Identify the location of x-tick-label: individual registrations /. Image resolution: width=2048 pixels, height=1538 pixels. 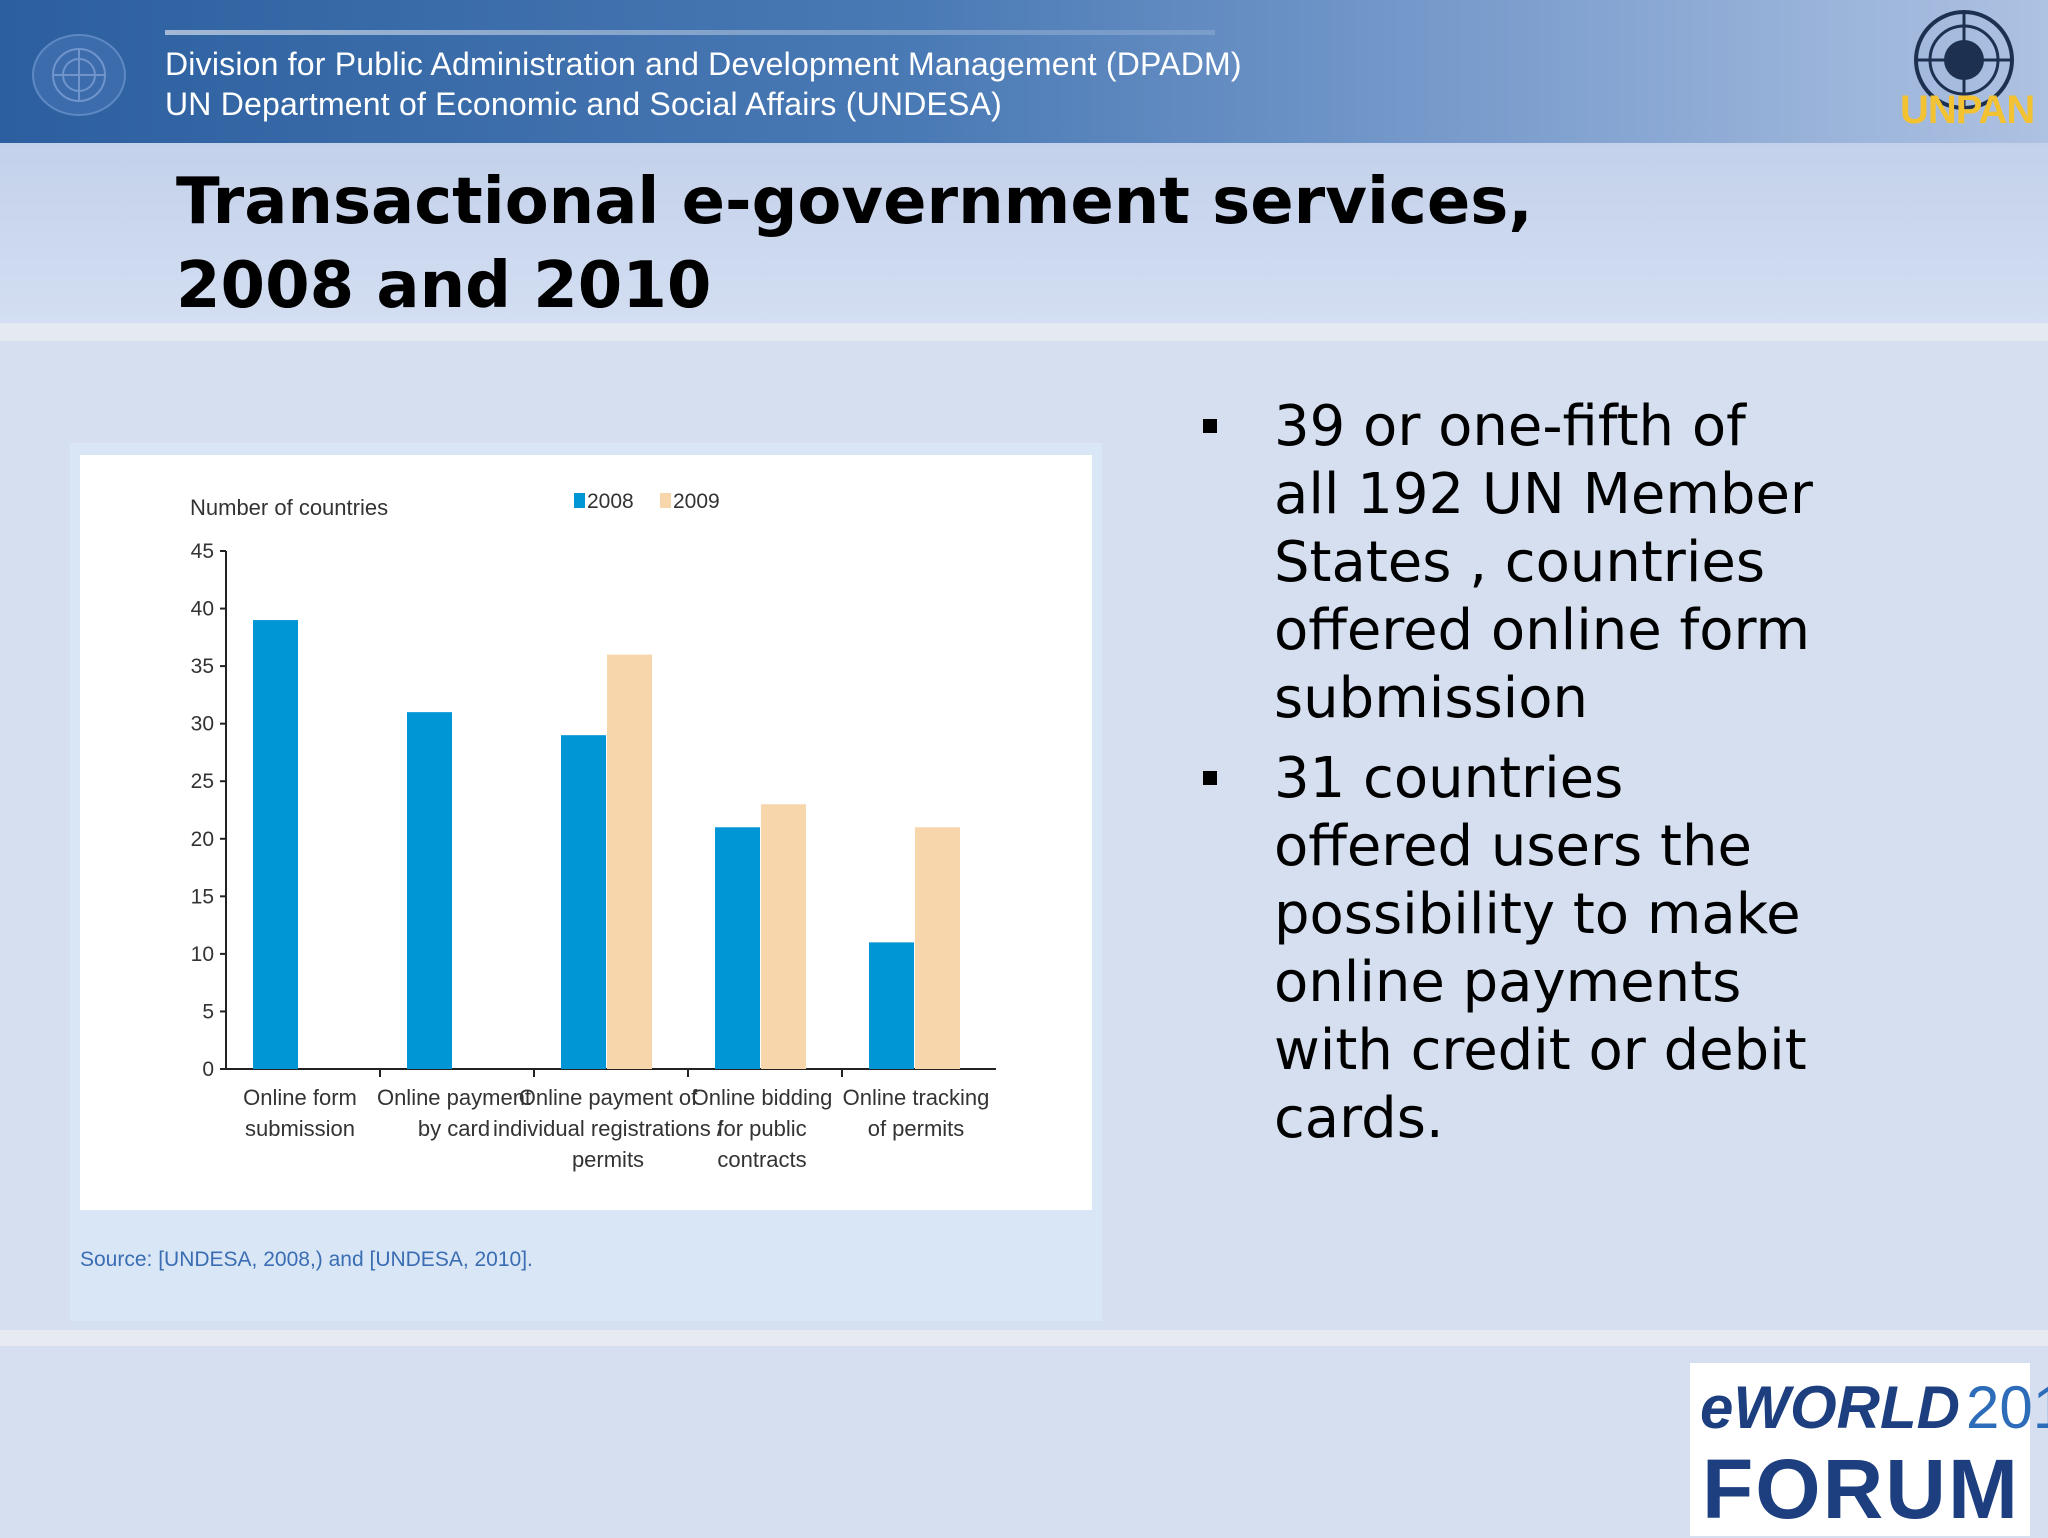
(608, 1128).